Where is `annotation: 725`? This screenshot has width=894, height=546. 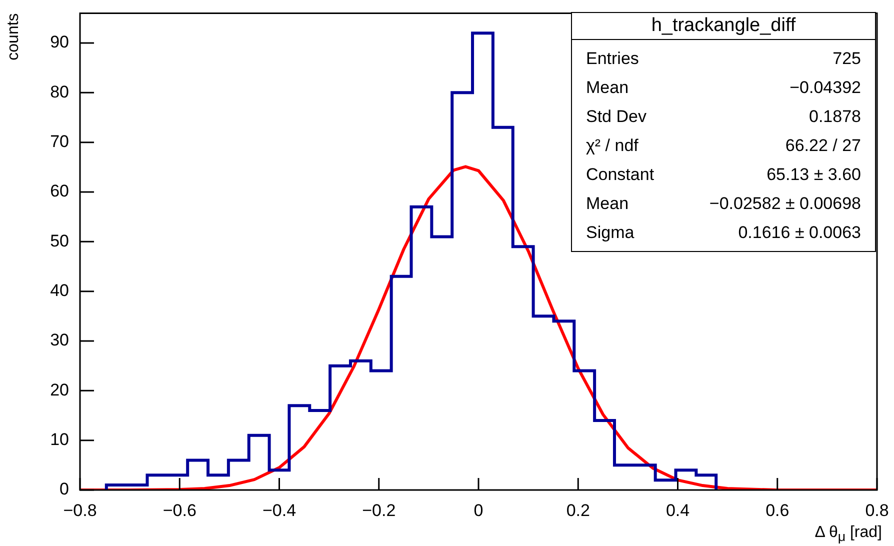
annotation: 725 is located at coordinates (846, 58).